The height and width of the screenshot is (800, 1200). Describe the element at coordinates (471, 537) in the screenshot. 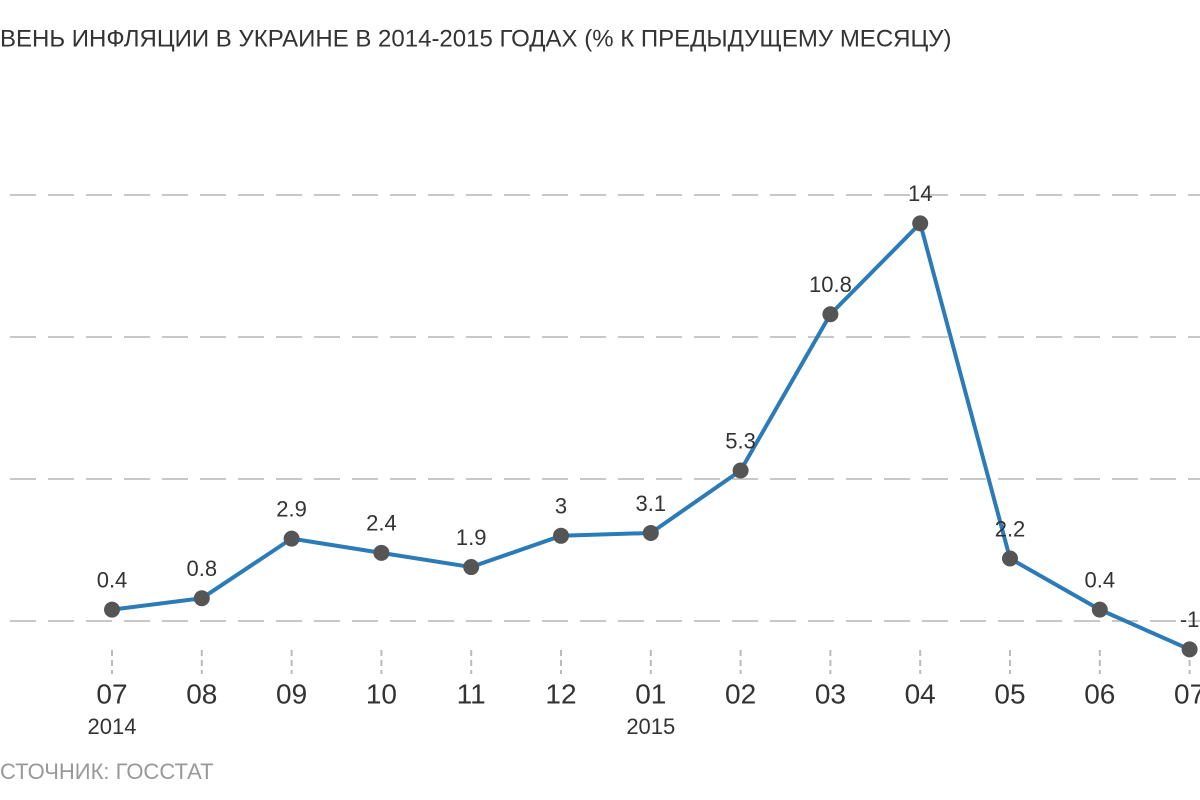

I see `value-label: 1.9` at that location.